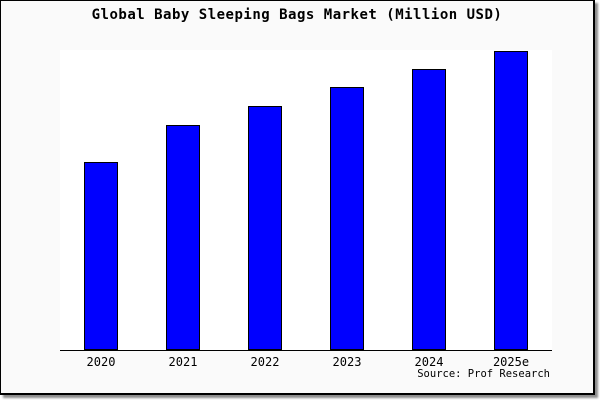 The image size is (600, 400). Describe the element at coordinates (265, 228) in the screenshot. I see `bar-2022` at that location.